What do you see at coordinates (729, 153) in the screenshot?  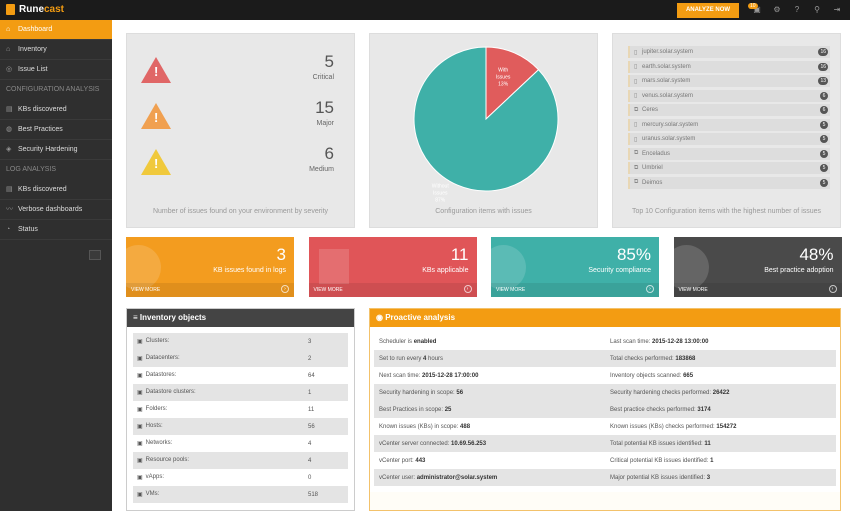 I see `config-item: ⧉ Enceladus 5` at bounding box center [729, 153].